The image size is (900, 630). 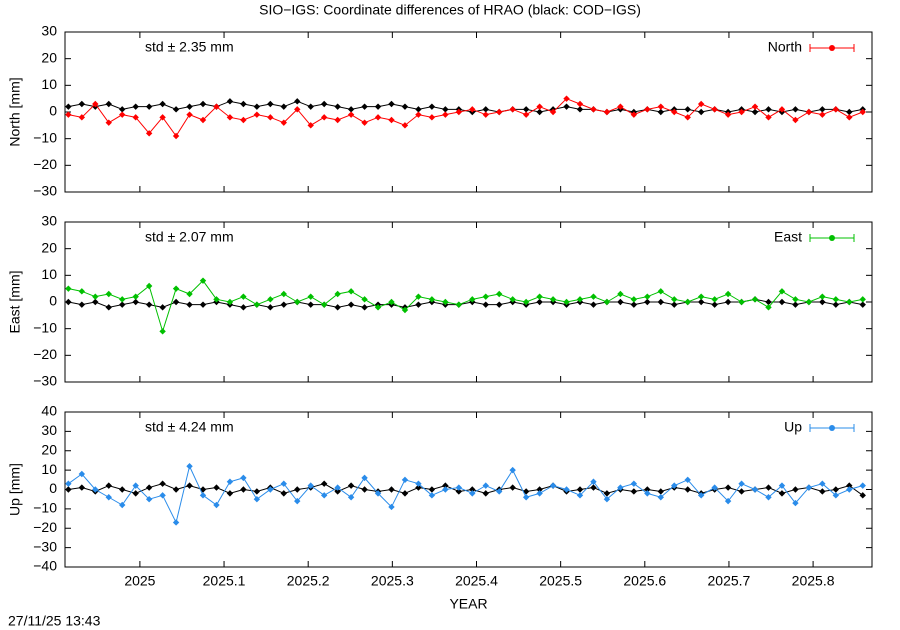 I want to click on y-tick-label: −20, so click(x=45, y=527).